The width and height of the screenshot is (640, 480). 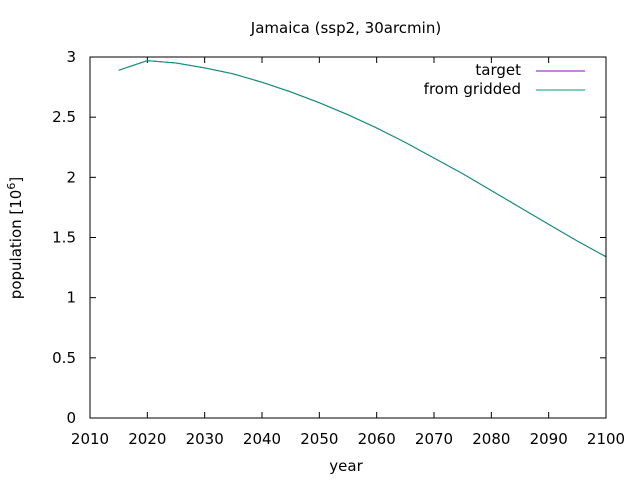 I want to click on x-tick-label: 2100, so click(x=606, y=439).